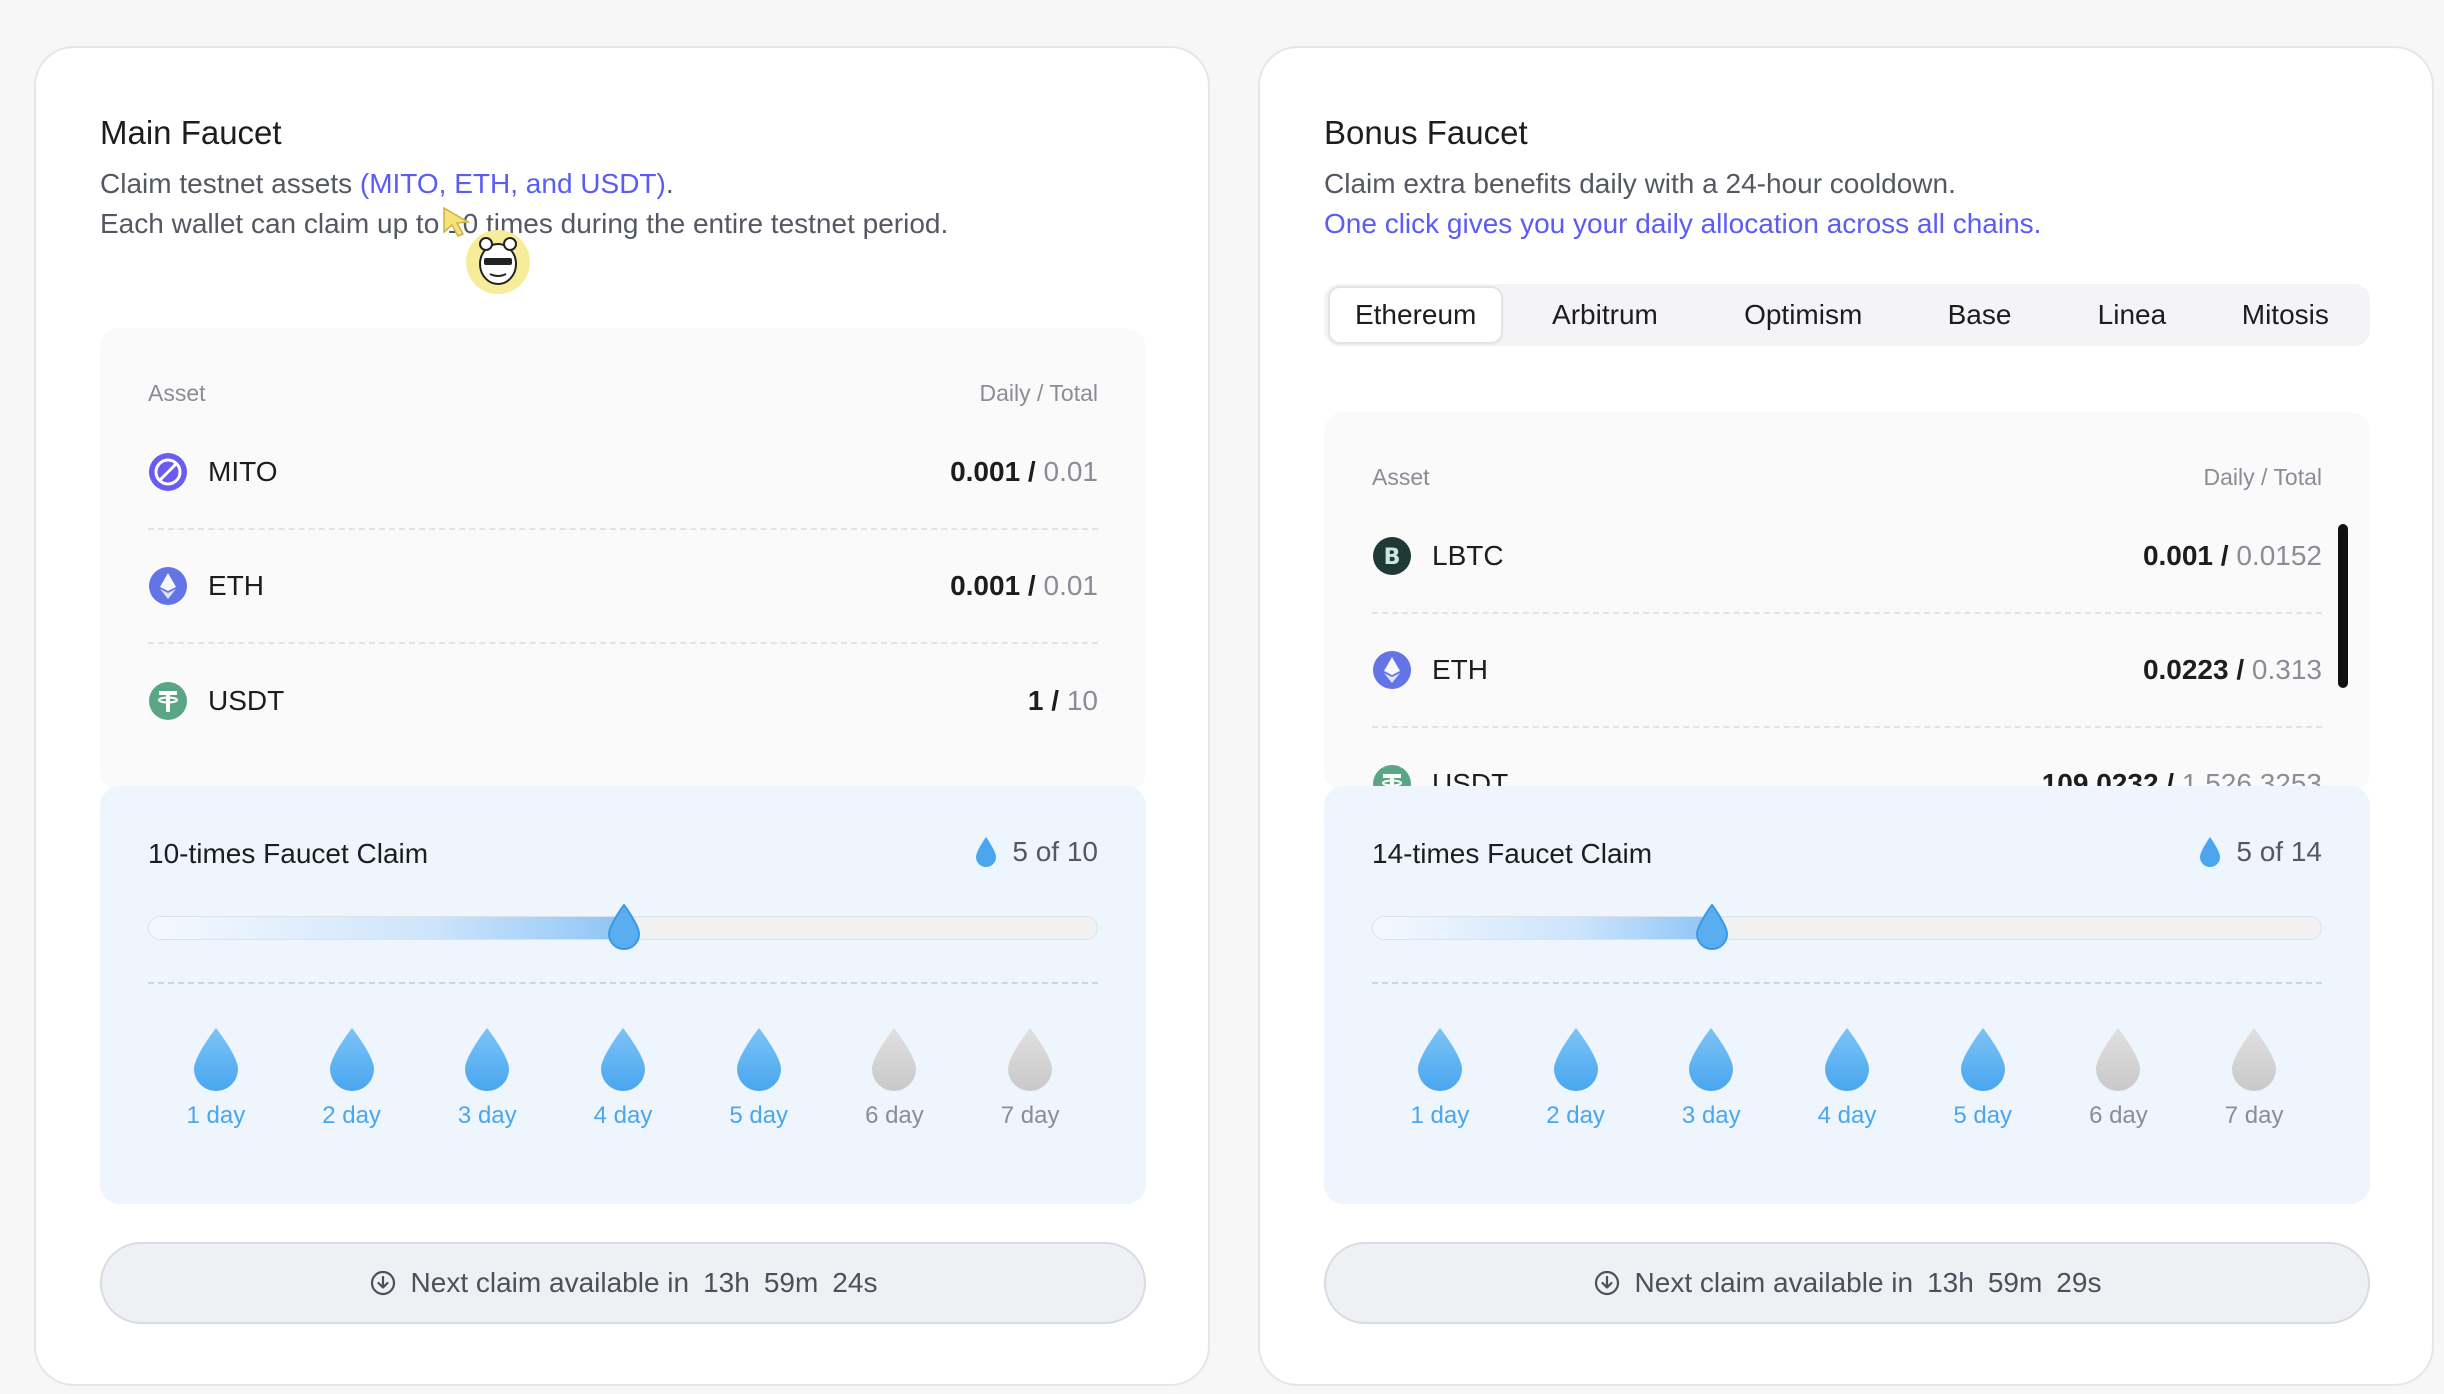  What do you see at coordinates (1847, 760) in the screenshot?
I see `asset-row-usdt: USDT 109.0232 / 1,526.3253` at bounding box center [1847, 760].